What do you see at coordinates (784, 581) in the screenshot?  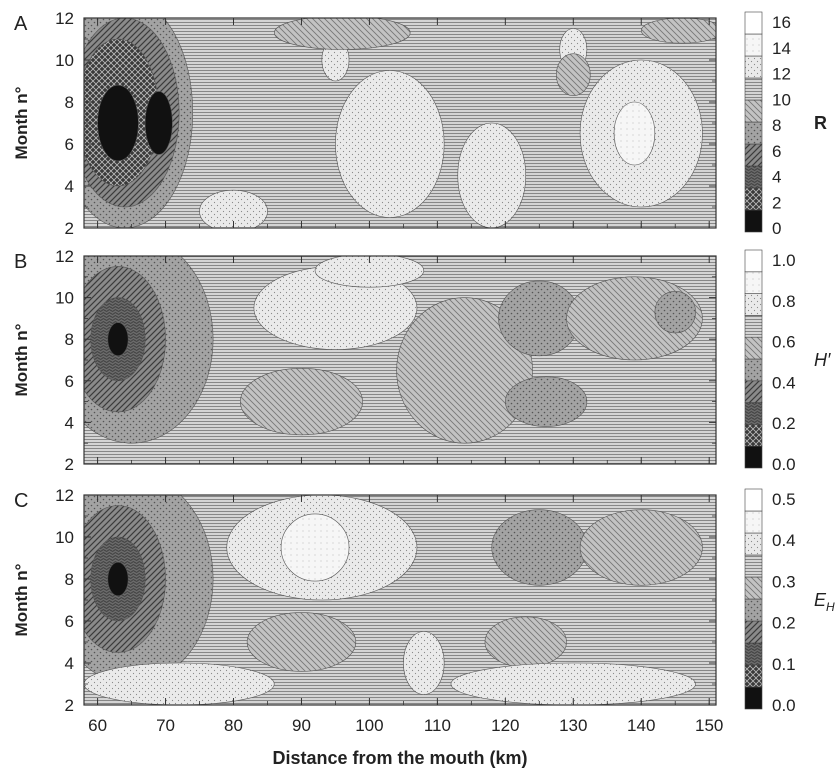 I see `colorbar-tick-label: 0.3` at bounding box center [784, 581].